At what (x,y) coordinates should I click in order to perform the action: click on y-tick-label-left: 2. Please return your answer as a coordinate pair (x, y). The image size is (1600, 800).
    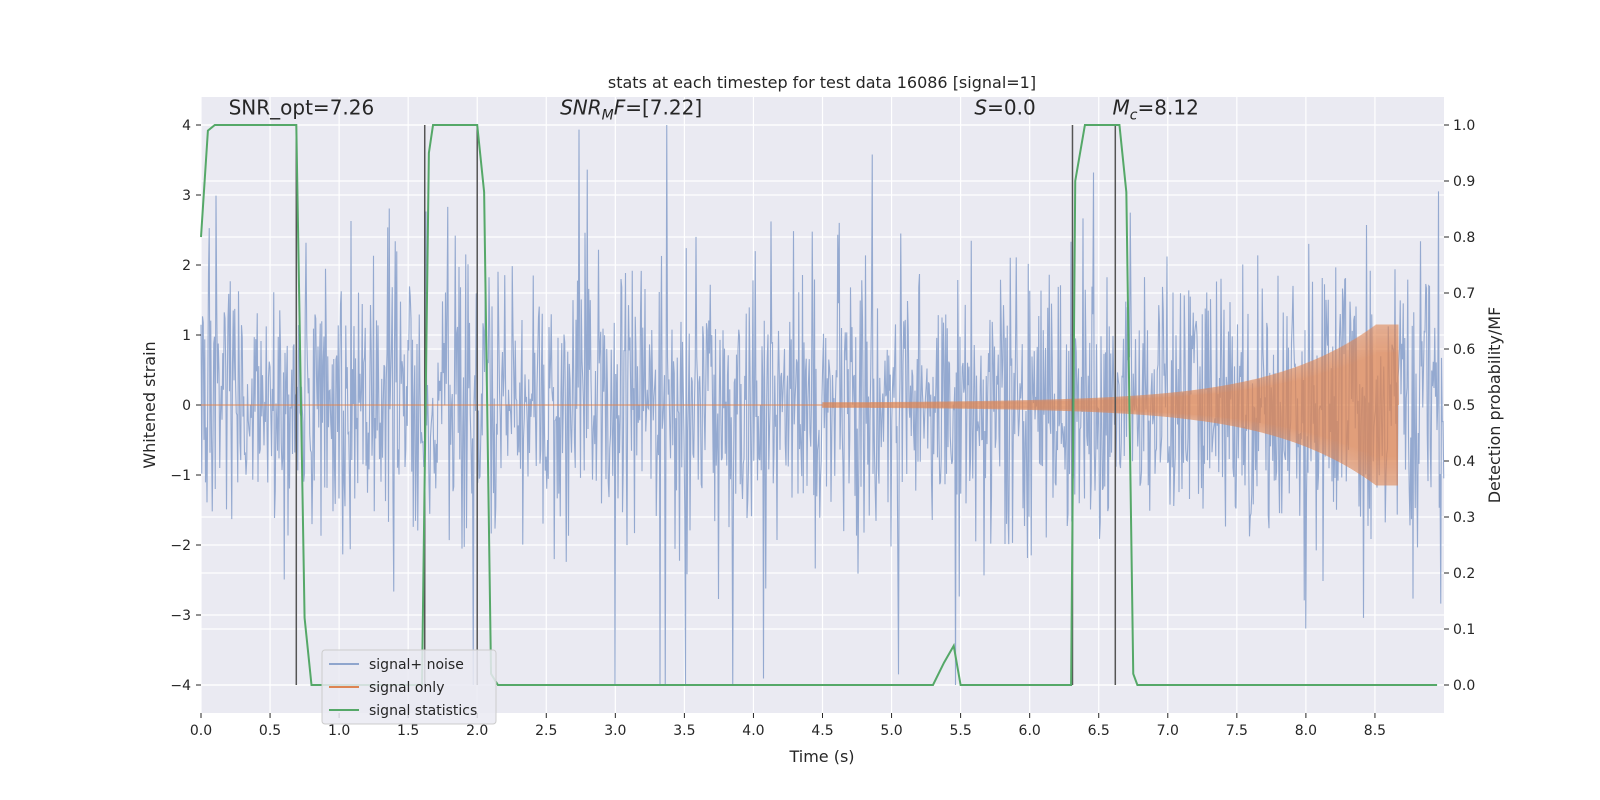
    Looking at the image, I should click on (186, 266).